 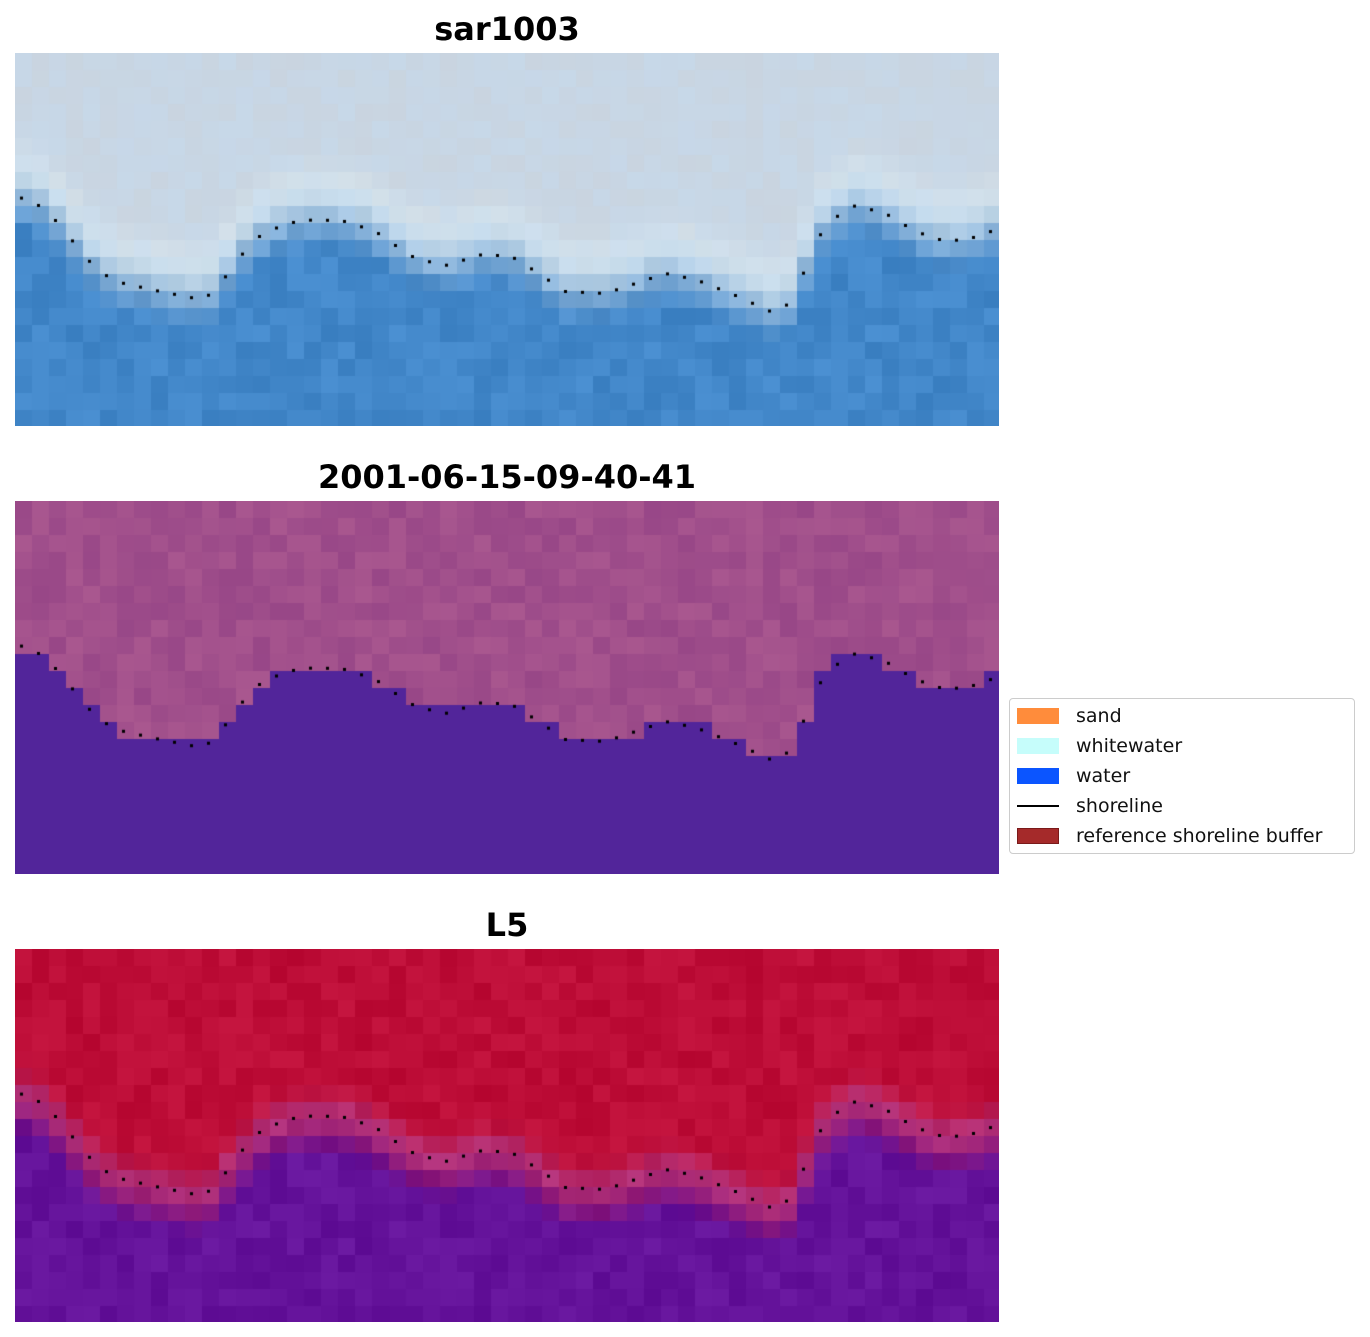 I want to click on legend-item-sand: sand, so click(x=1069, y=716).